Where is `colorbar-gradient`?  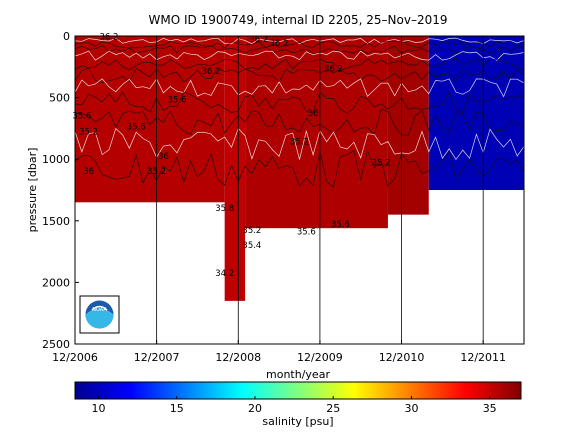
colorbar-gradient is located at coordinates (298, 390).